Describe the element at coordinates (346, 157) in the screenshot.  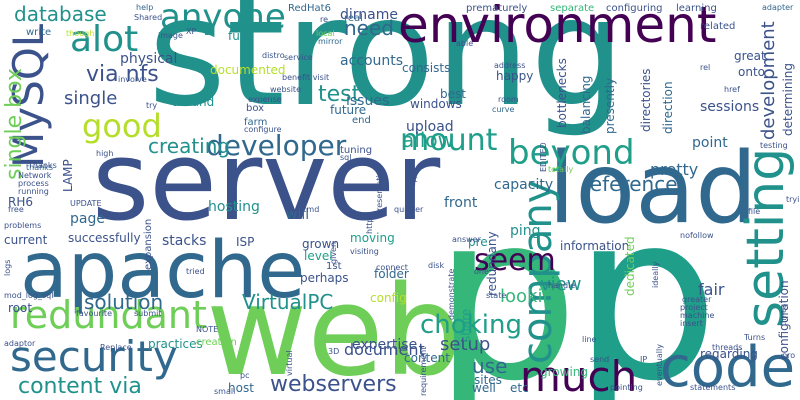
I see `word-sql: sql` at that location.